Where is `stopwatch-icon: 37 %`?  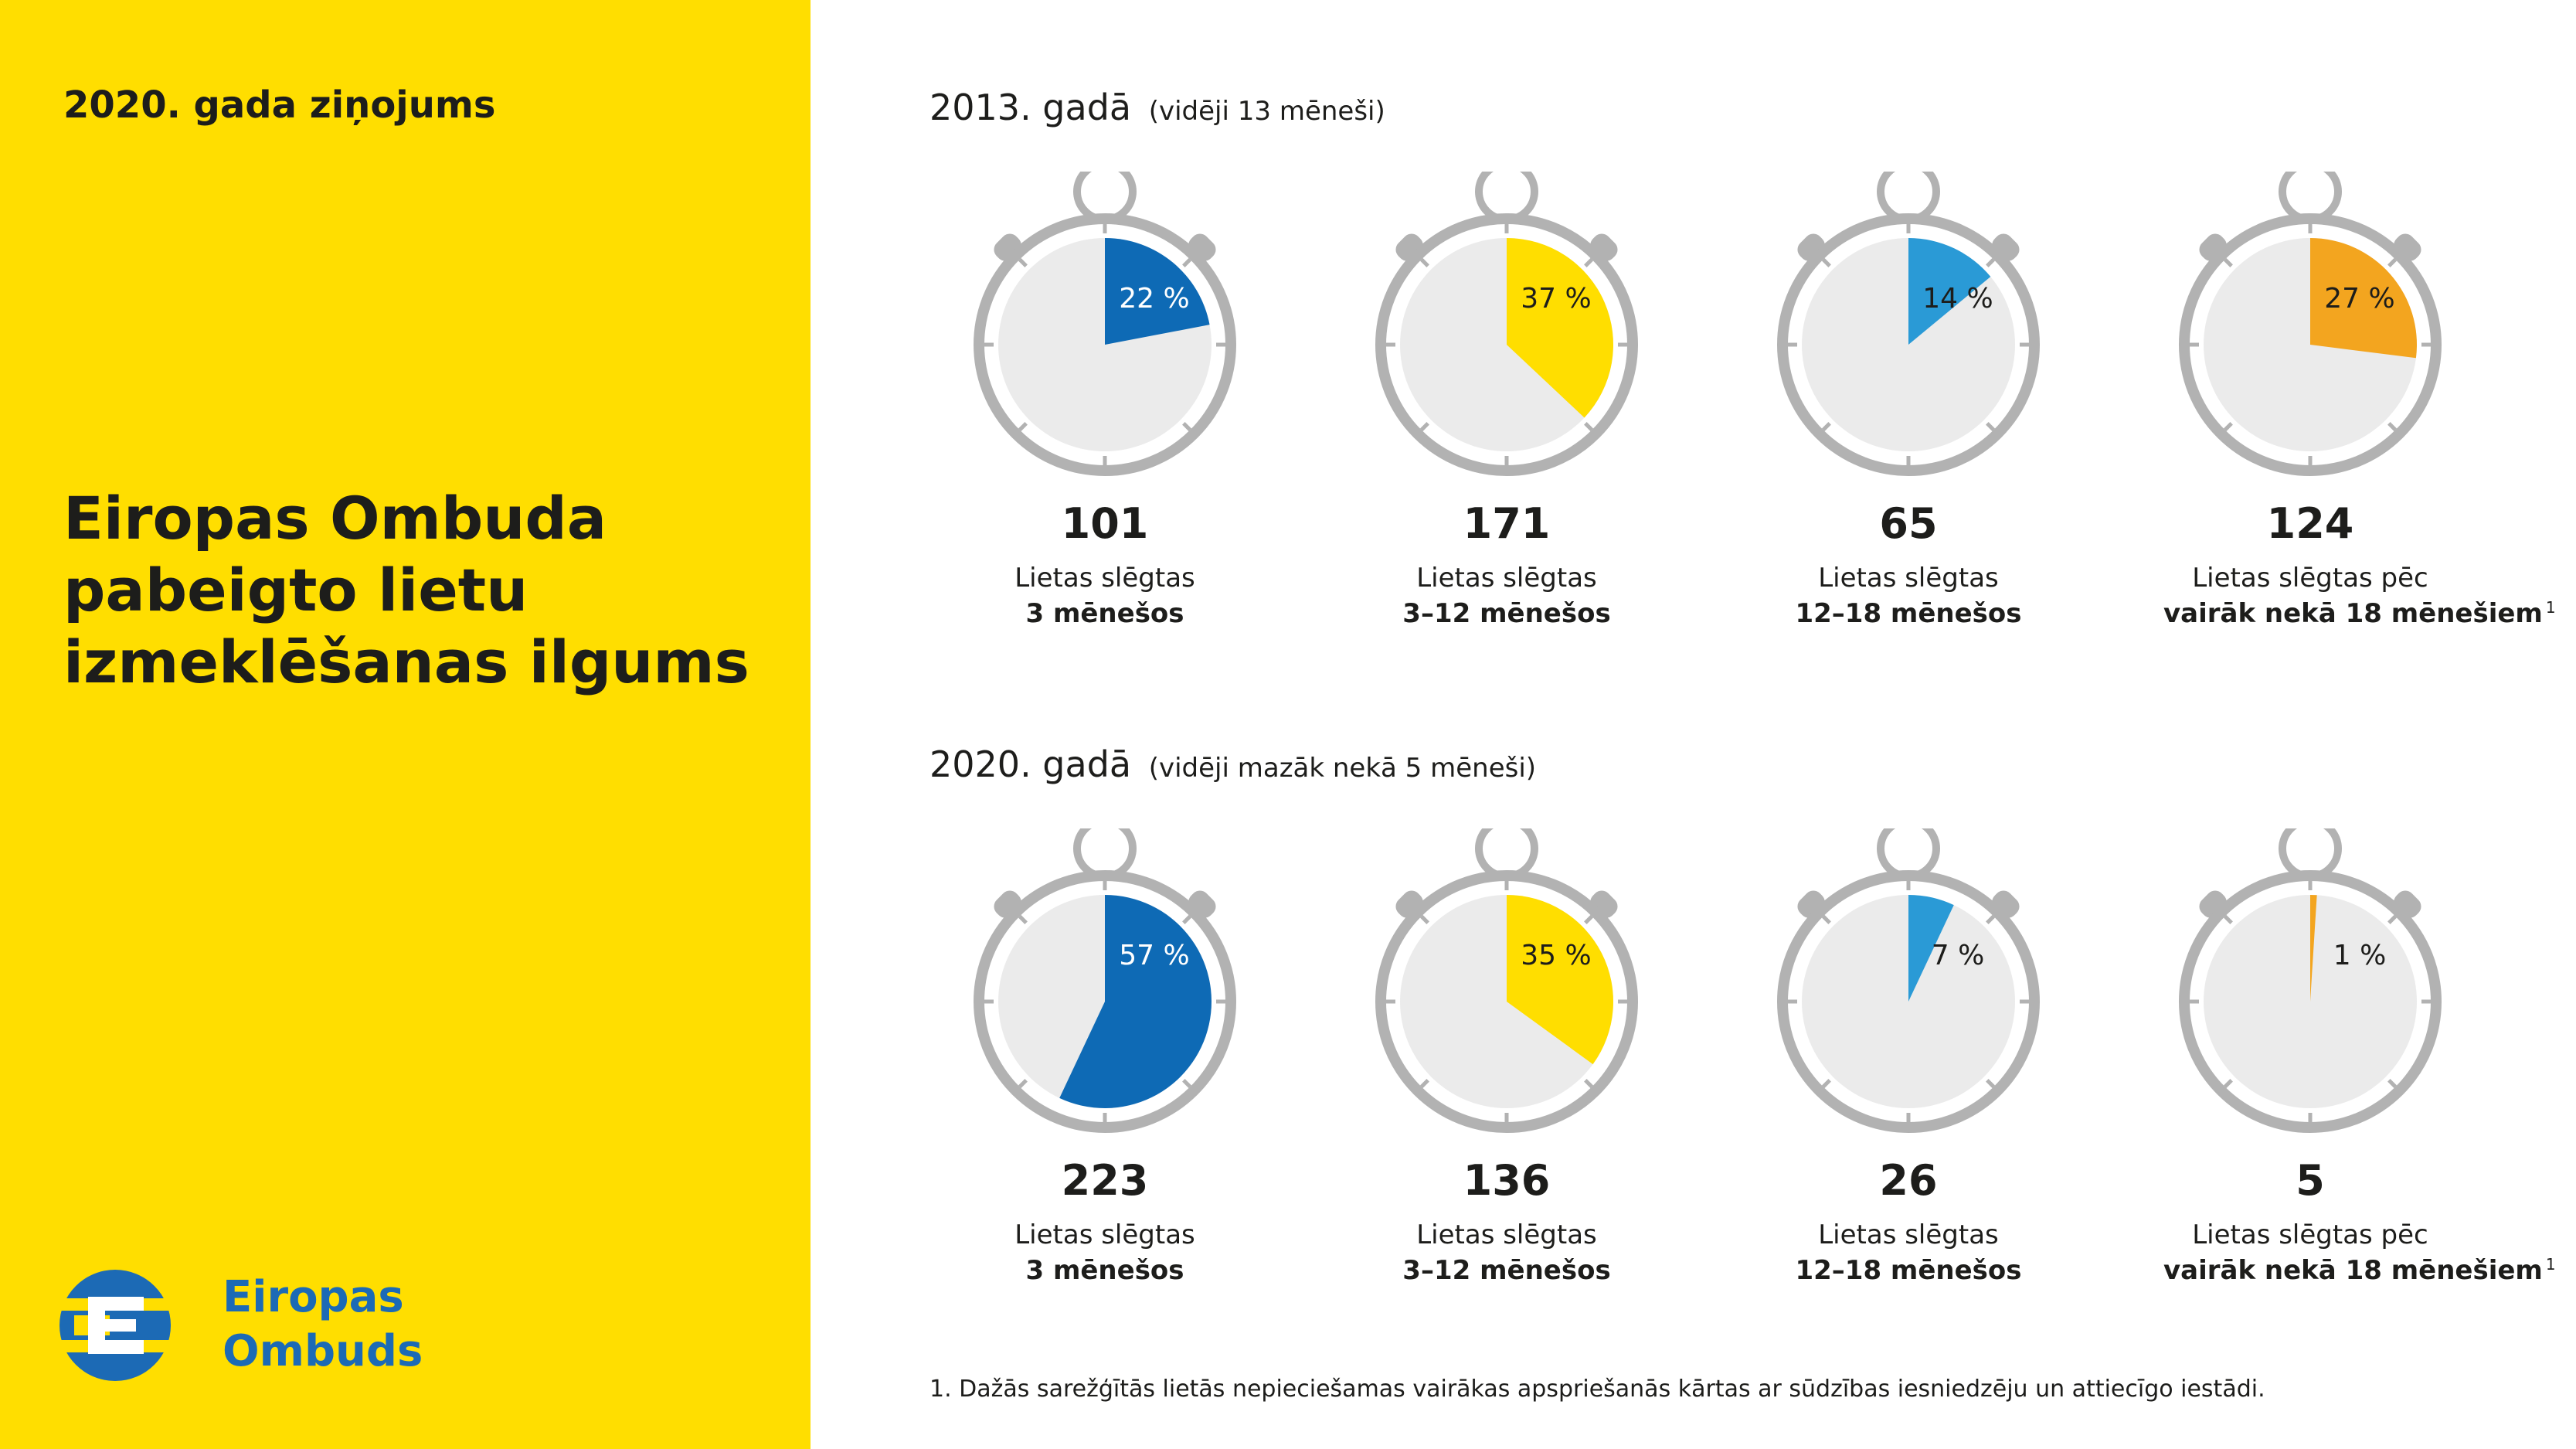 stopwatch-icon: 37 % is located at coordinates (1506, 324).